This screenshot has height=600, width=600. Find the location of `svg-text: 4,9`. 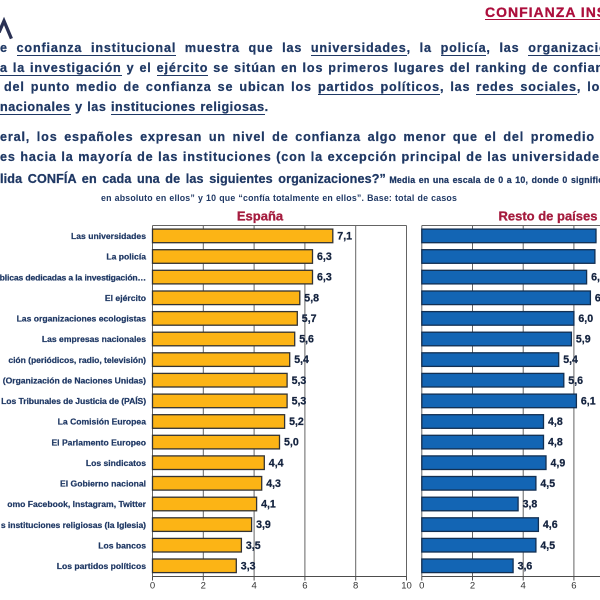

svg-text: 4,9 is located at coordinates (558, 463).